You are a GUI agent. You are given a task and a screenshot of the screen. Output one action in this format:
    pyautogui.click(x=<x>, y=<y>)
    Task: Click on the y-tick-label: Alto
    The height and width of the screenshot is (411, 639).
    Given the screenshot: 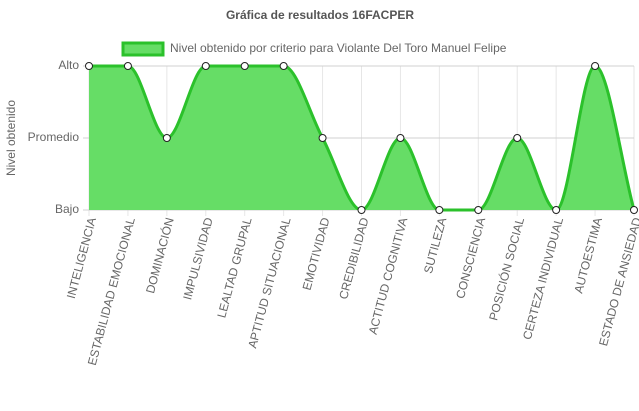 What is the action you would take?
    pyautogui.click(x=68, y=65)
    